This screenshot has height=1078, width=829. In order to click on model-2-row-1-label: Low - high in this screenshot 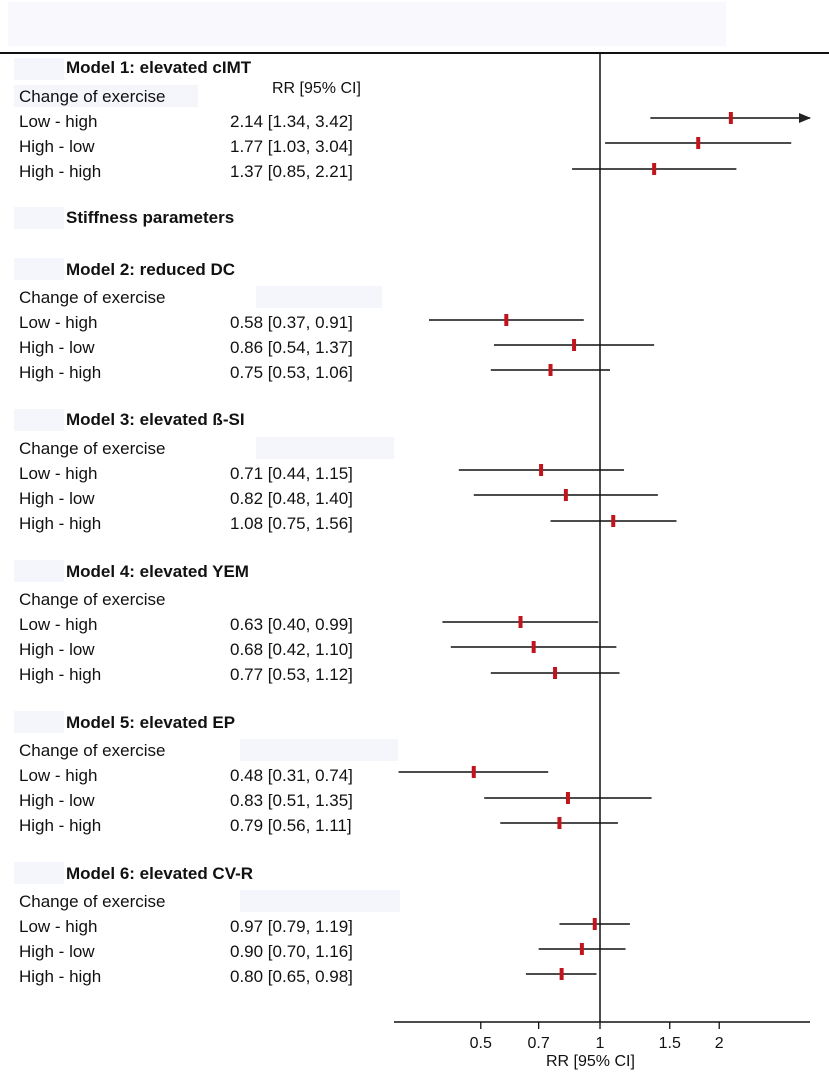, I will do `click(58, 322)`.